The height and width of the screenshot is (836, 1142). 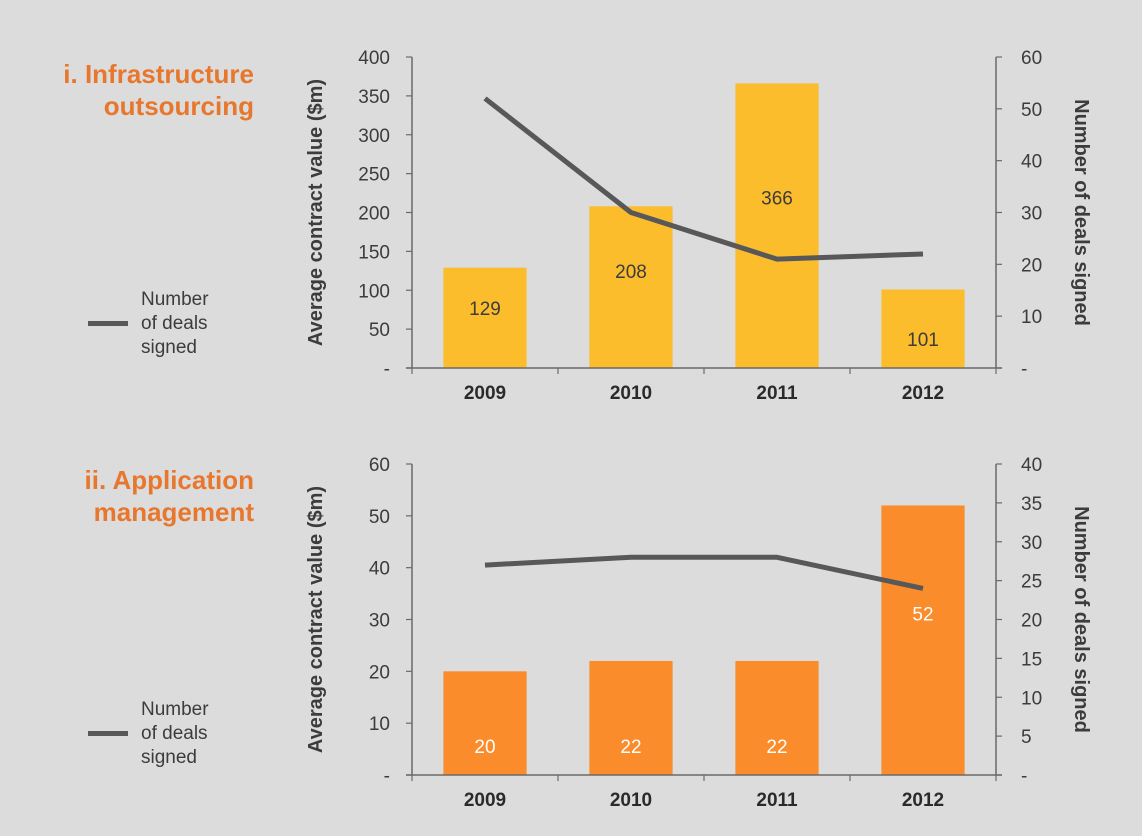 I want to click on chart-2-left-tick-label: 60, so click(x=379, y=465).